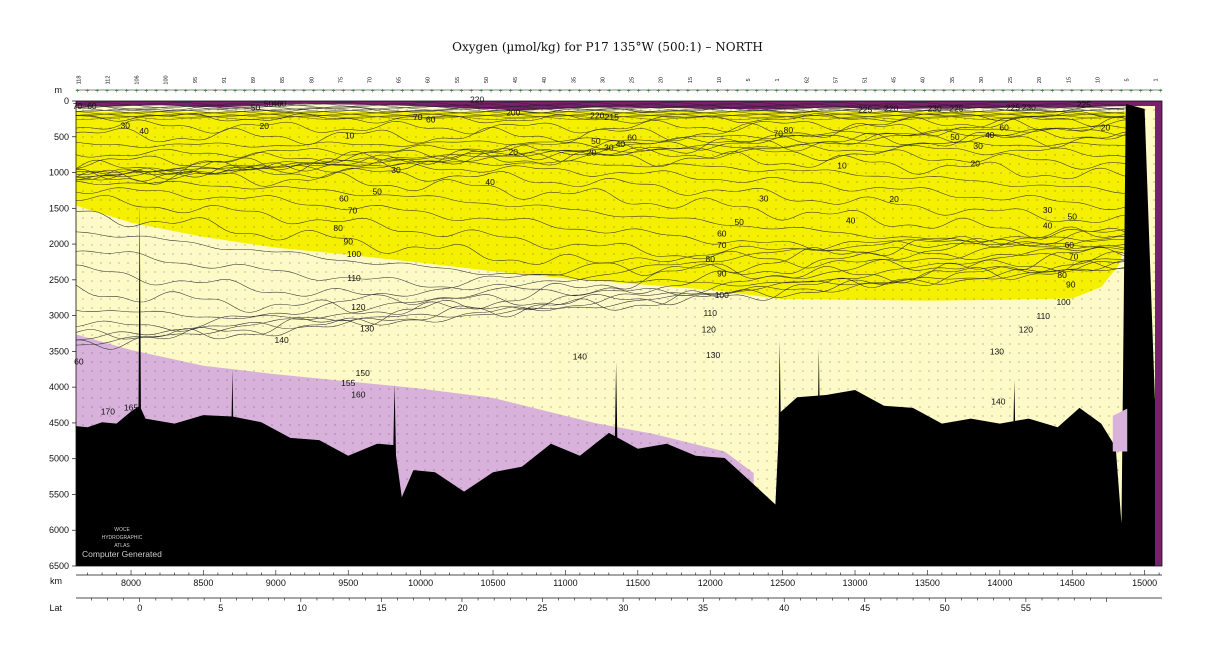 This screenshot has width=1215, height=650. Describe the element at coordinates (312, 80) in the screenshot. I see `station-label: 80` at that location.